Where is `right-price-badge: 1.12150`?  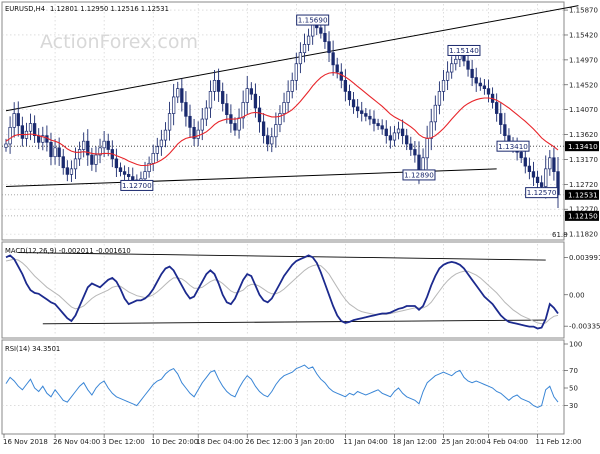
right-price-badge: 1.12150 is located at coordinates (582, 215).